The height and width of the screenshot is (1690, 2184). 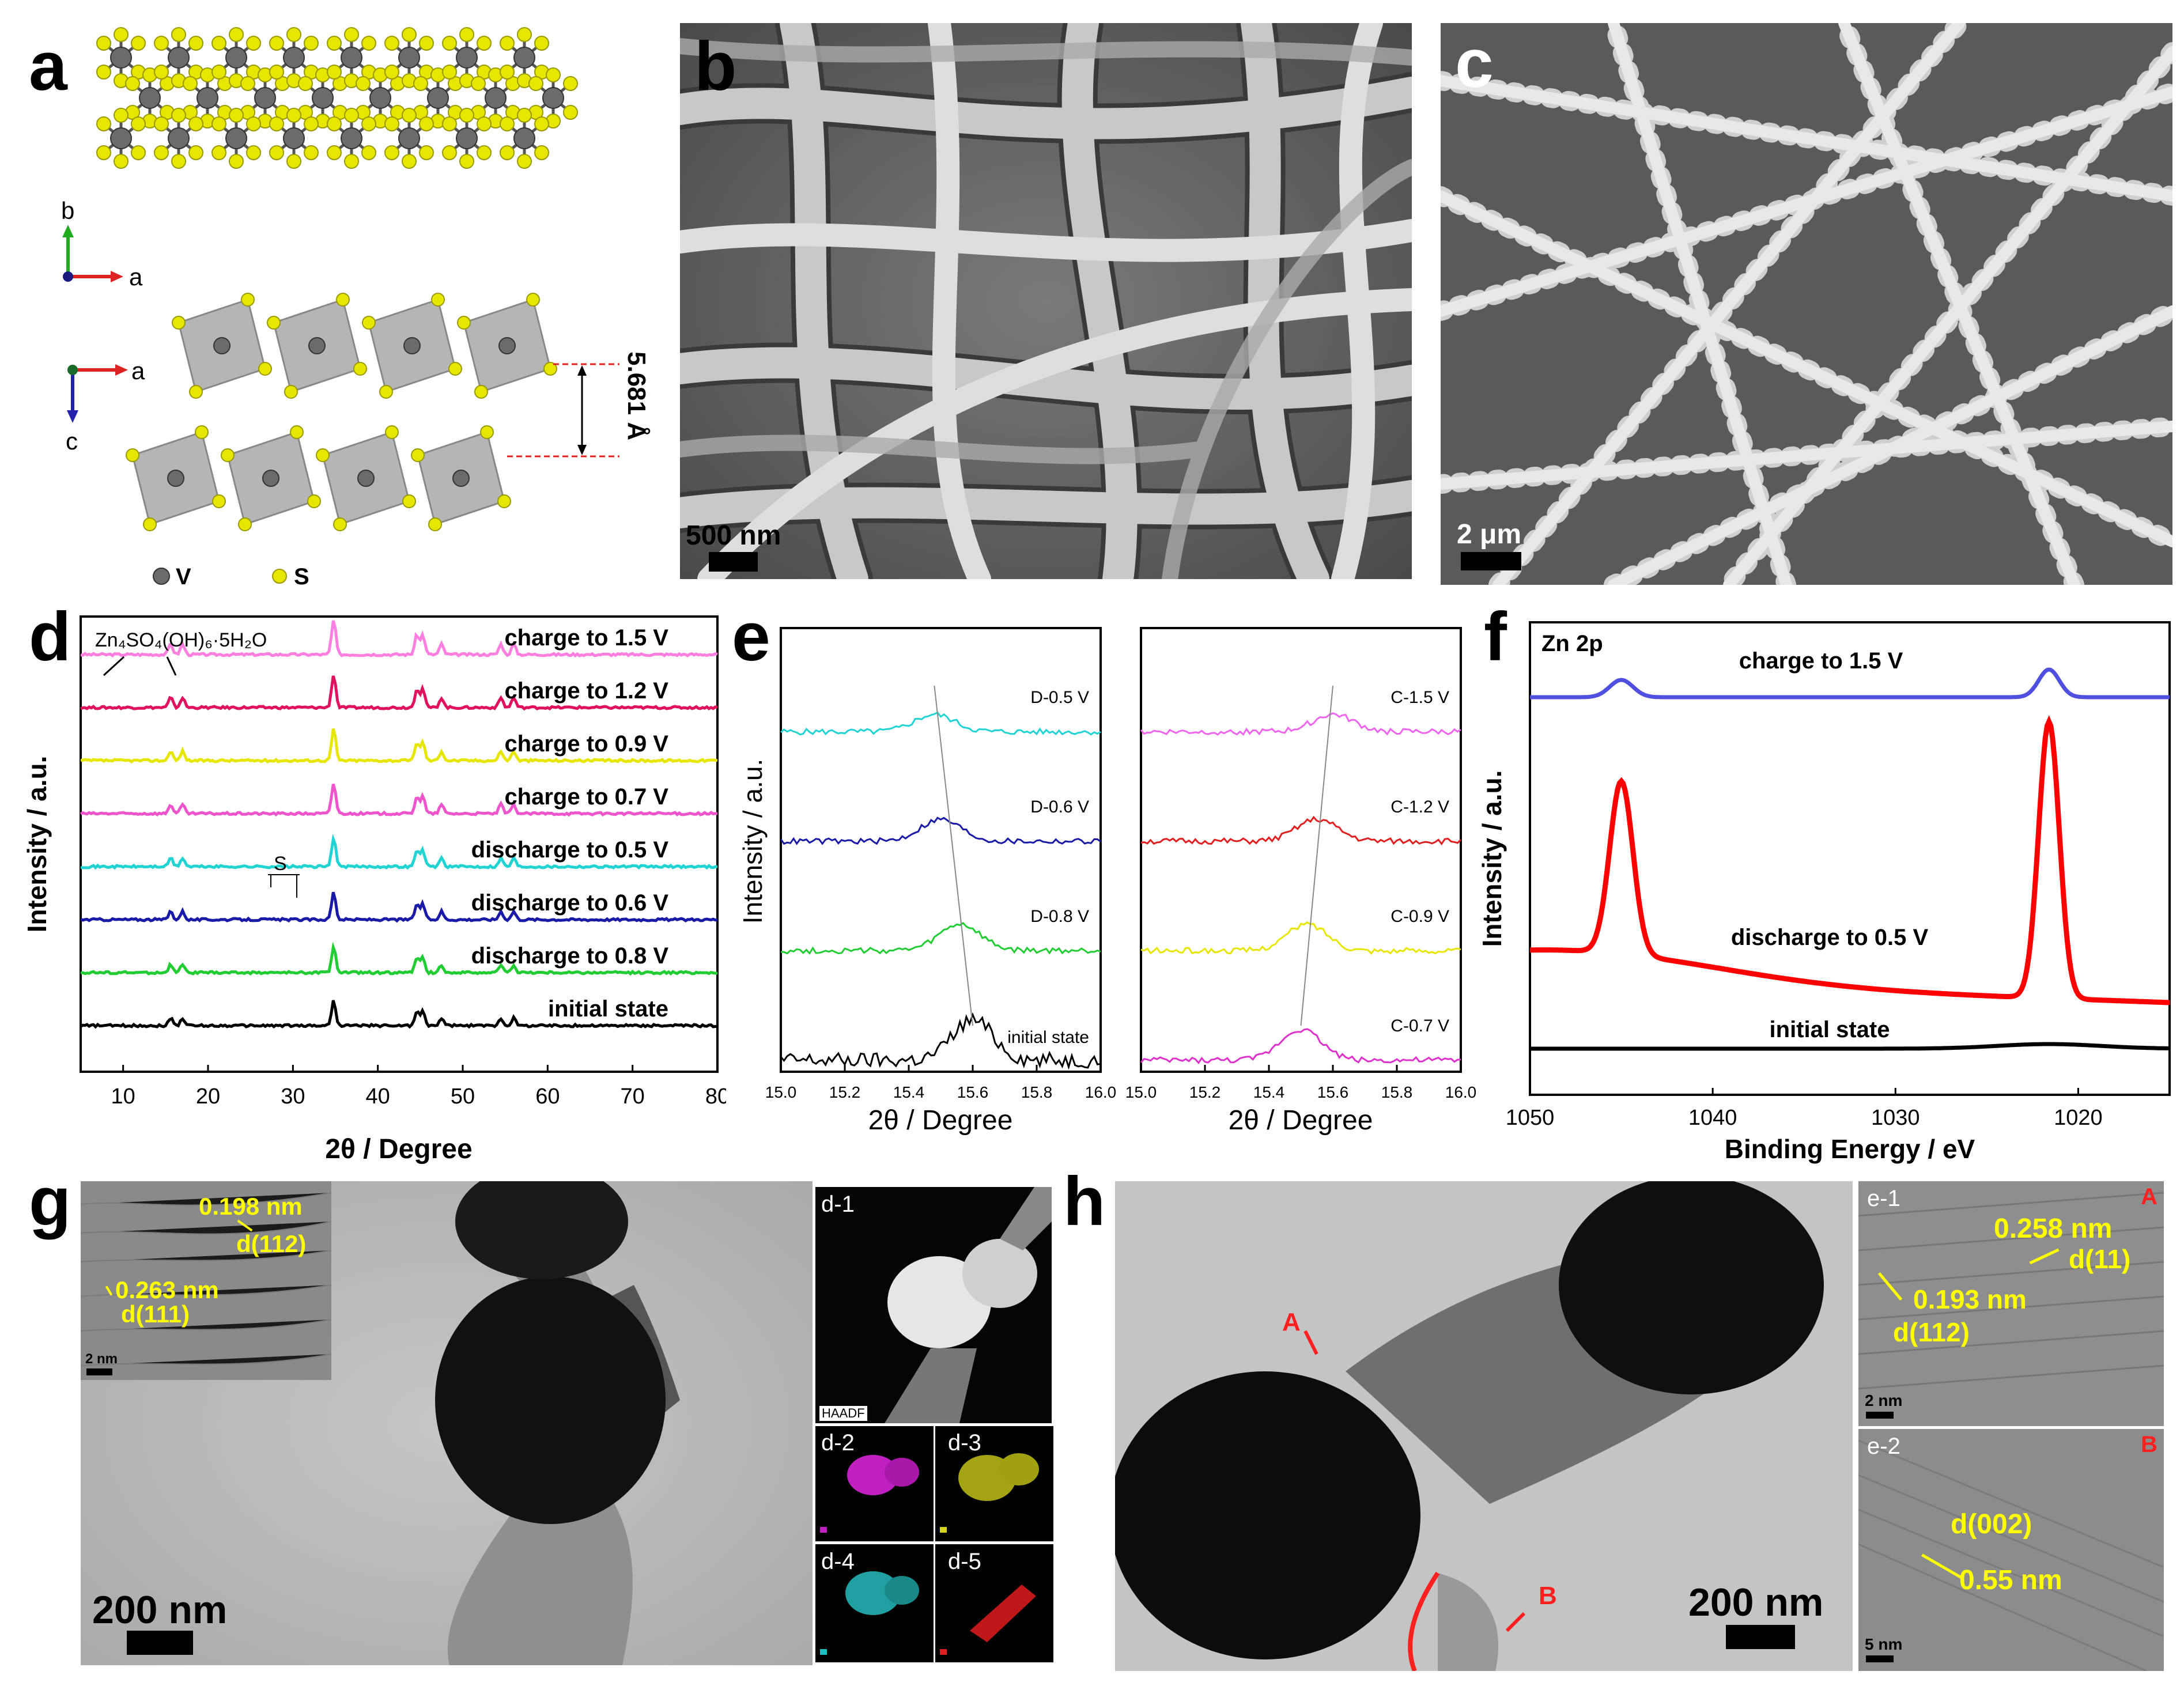 What do you see at coordinates (50, 1201) in the screenshot?
I see `panel-label-g: g` at bounding box center [50, 1201].